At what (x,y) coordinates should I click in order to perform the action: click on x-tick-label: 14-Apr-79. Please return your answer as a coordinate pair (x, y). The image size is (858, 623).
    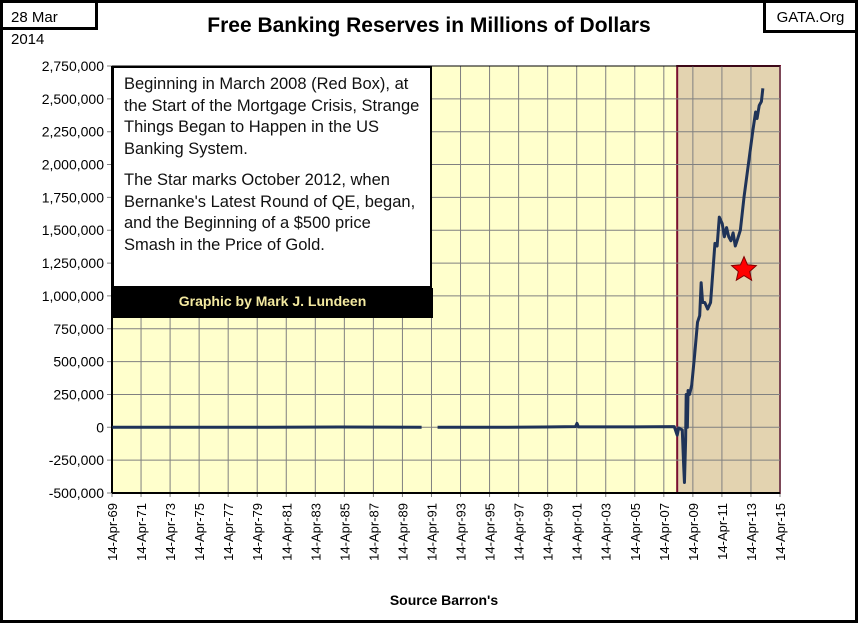
    Looking at the image, I should click on (257, 532).